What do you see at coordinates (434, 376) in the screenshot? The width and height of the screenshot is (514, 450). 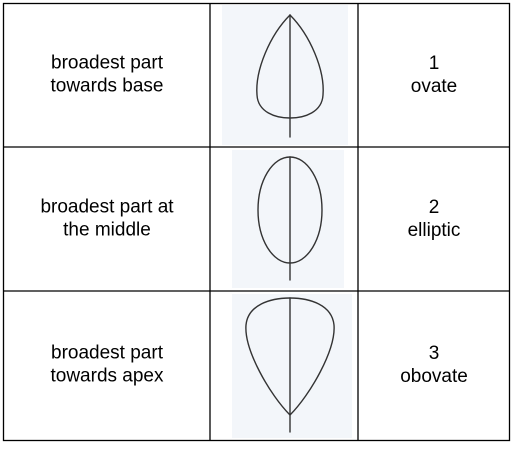 I see `leaf-shape-name: obovate` at bounding box center [434, 376].